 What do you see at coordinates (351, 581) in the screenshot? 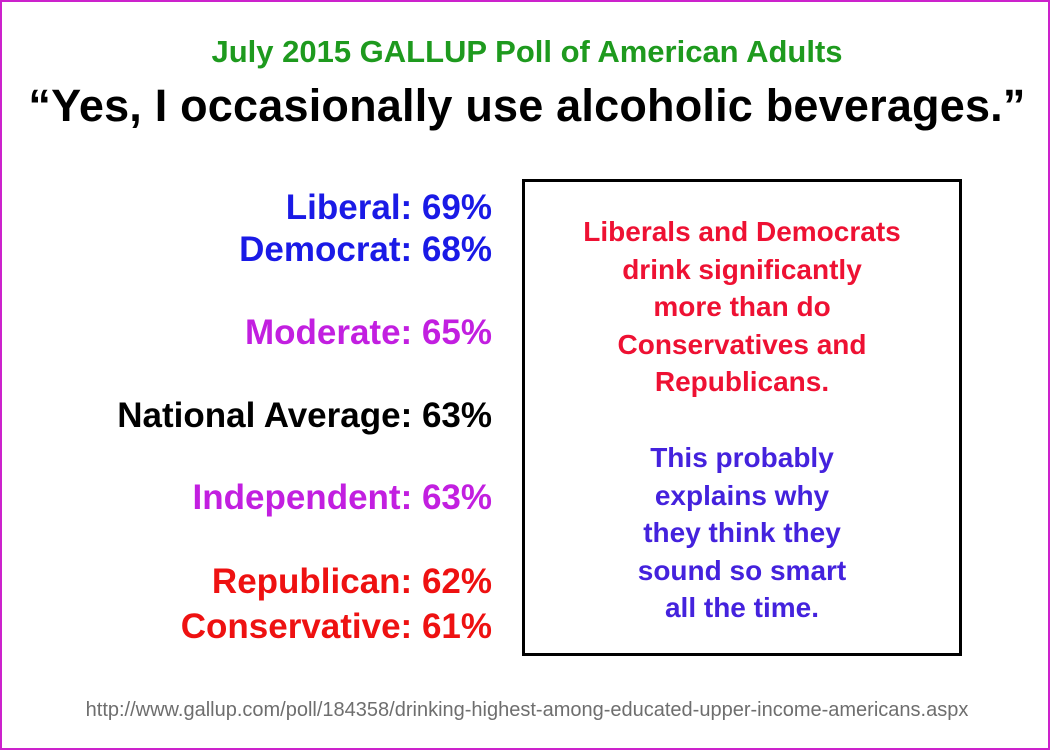
I see `stat-republican: Republican: 62%` at bounding box center [351, 581].